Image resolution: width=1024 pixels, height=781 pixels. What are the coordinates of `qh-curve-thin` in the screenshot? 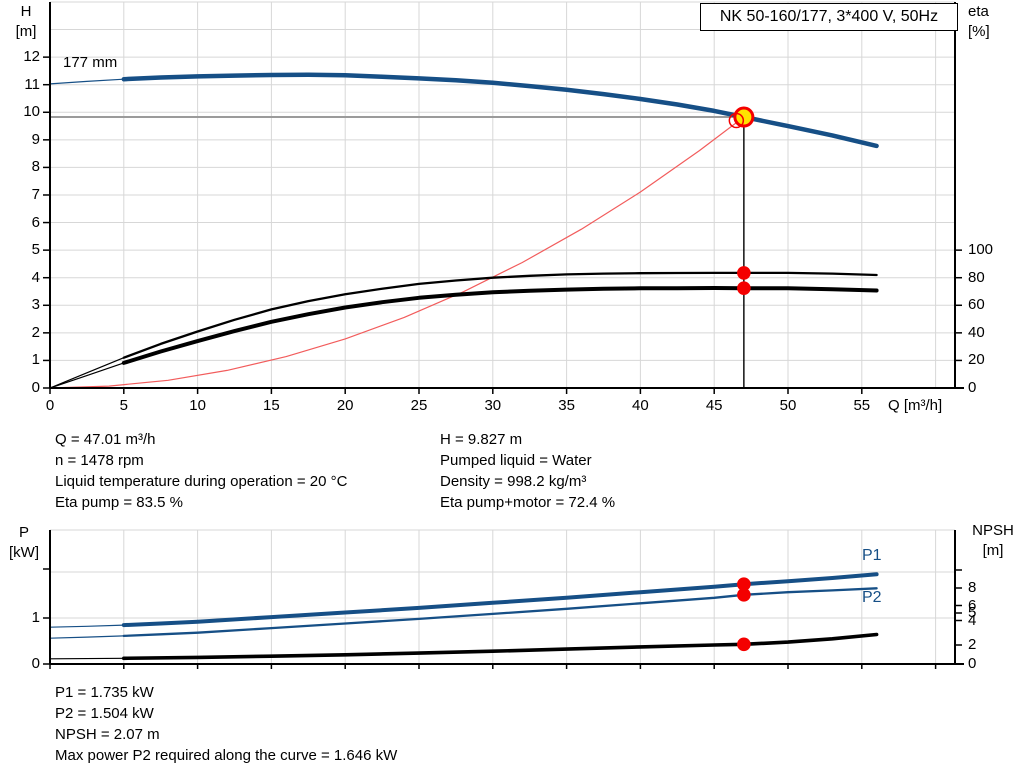 It's located at (87, 81).